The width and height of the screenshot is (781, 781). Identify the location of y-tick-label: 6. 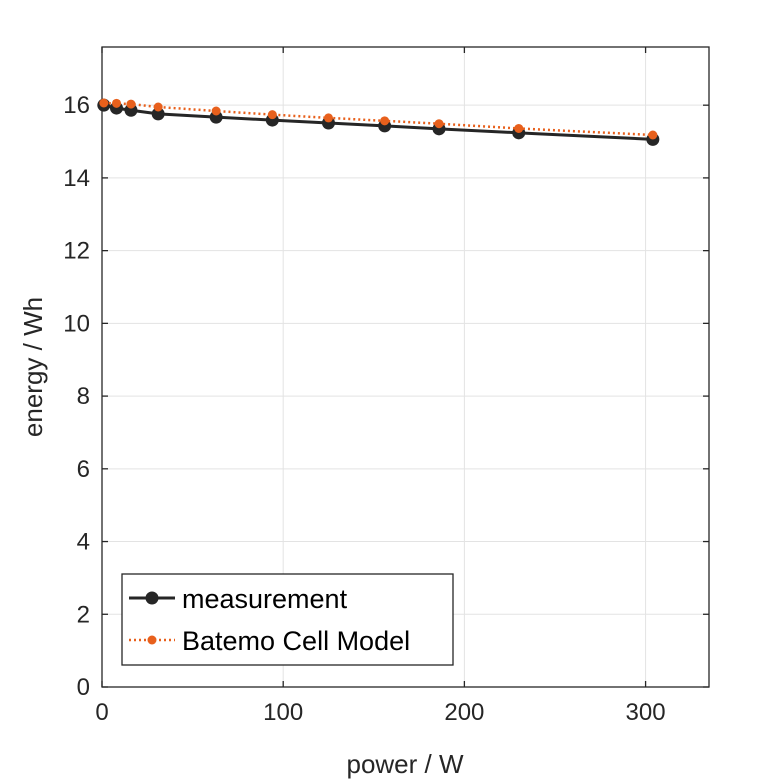
(83, 469).